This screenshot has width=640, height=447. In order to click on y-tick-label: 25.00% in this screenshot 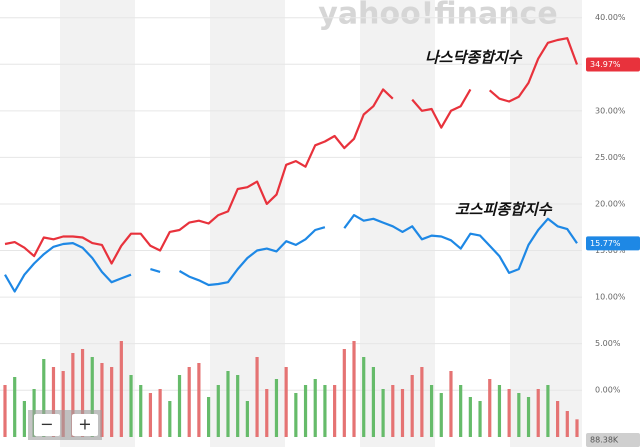, I will do `click(610, 157)`.